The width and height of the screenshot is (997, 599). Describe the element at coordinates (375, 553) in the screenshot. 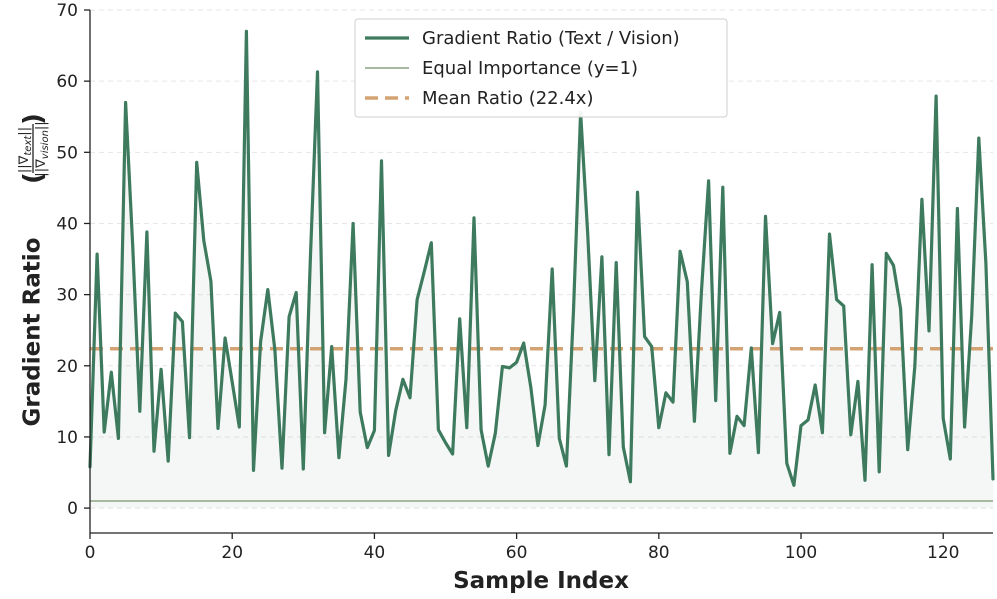

I see `x-tick-label: 40` at that location.